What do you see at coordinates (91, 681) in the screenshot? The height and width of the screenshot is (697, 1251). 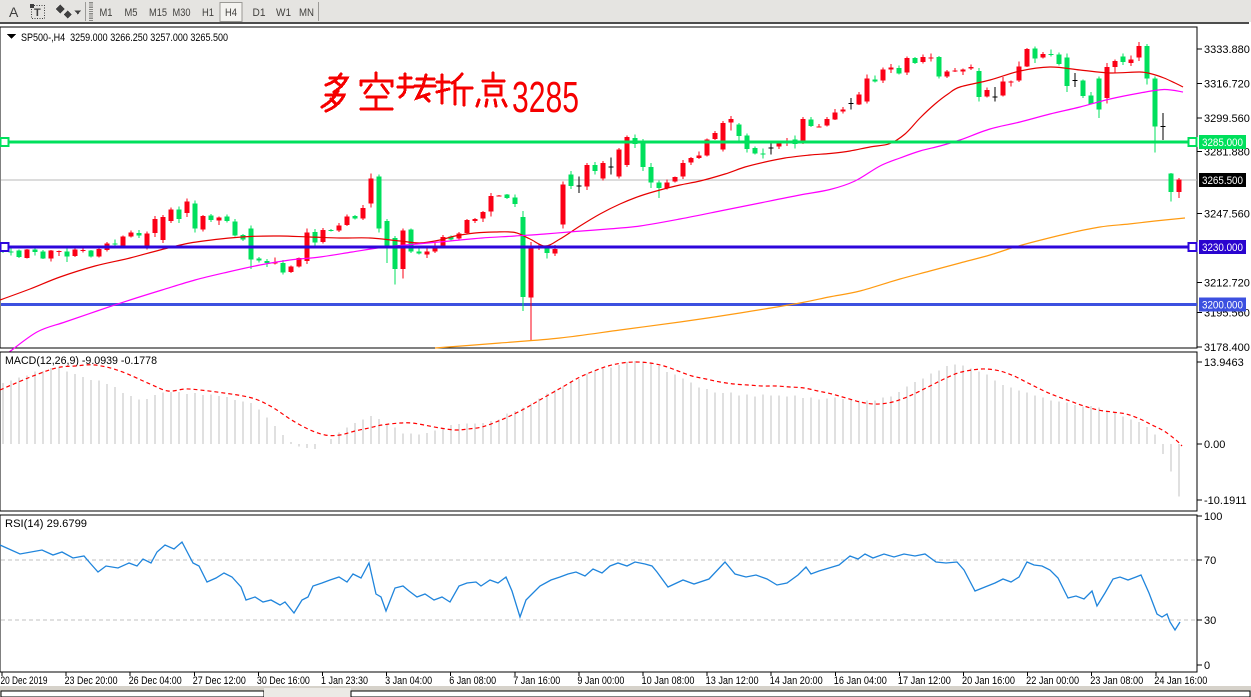 I see `svg-text: 23 Dec 20:00` at bounding box center [91, 681].